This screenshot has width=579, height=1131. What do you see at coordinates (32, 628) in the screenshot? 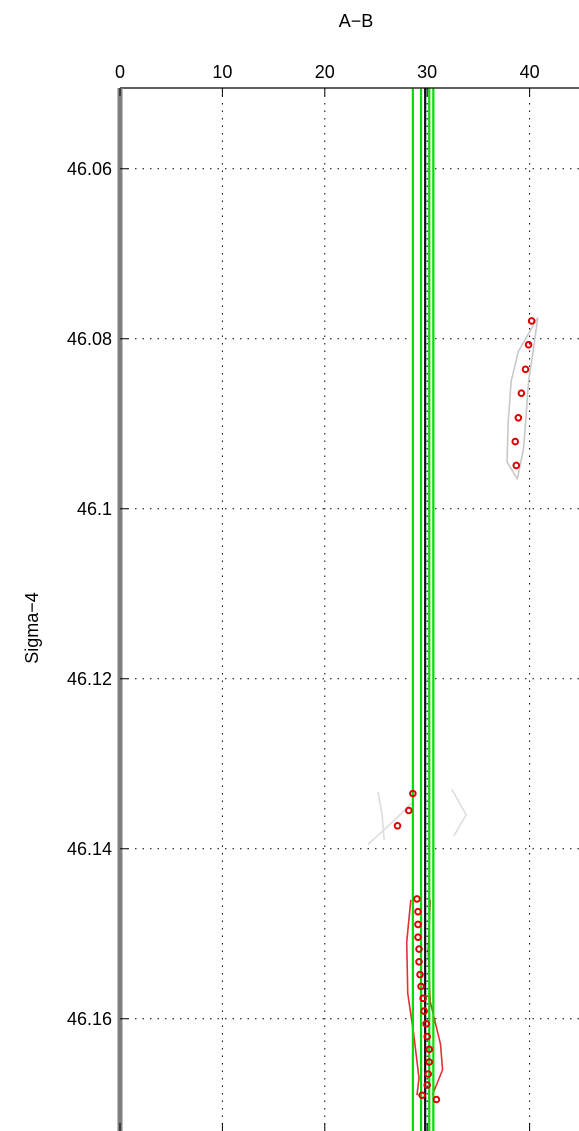
I see `y-axis-title: Sigma−4` at bounding box center [32, 628].